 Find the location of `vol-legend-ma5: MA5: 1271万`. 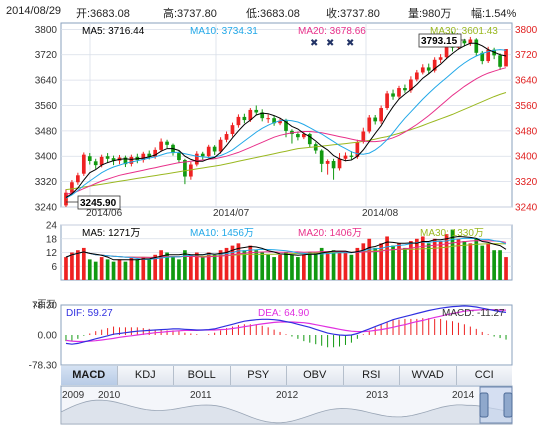

vol-legend-ma5: MA5: 1271万 is located at coordinates (111, 233).